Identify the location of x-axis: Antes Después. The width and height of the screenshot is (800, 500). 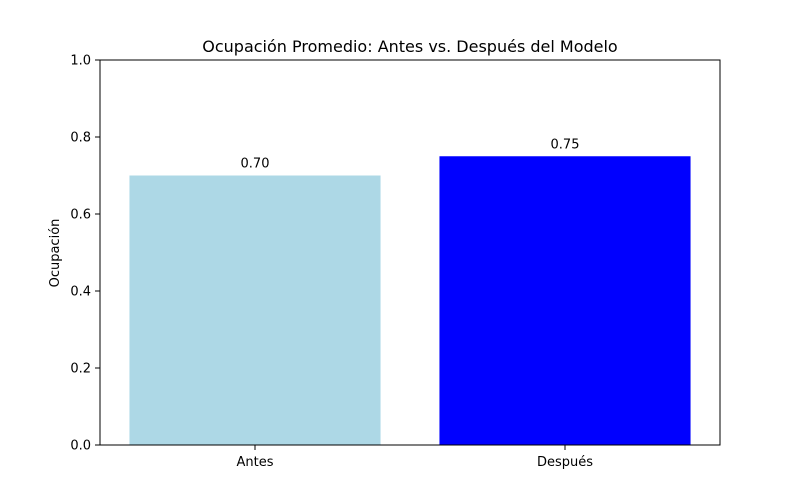
(414, 457).